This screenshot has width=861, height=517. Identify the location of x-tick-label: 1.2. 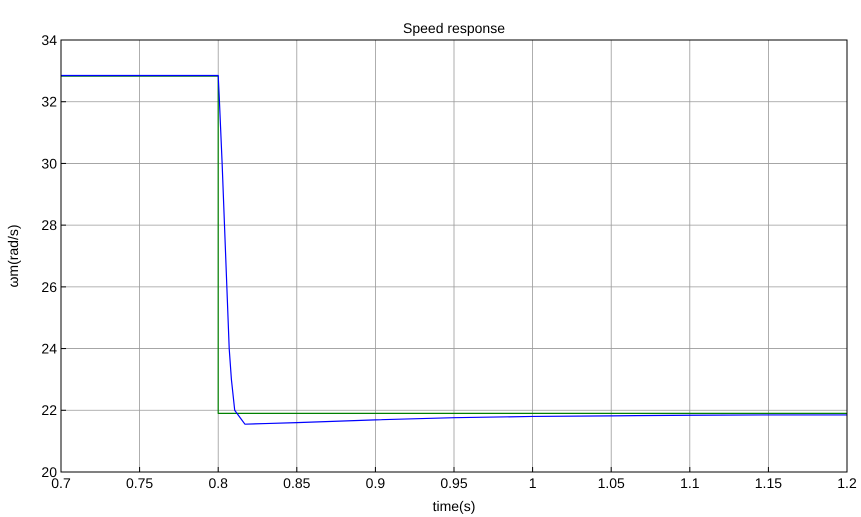
(847, 483).